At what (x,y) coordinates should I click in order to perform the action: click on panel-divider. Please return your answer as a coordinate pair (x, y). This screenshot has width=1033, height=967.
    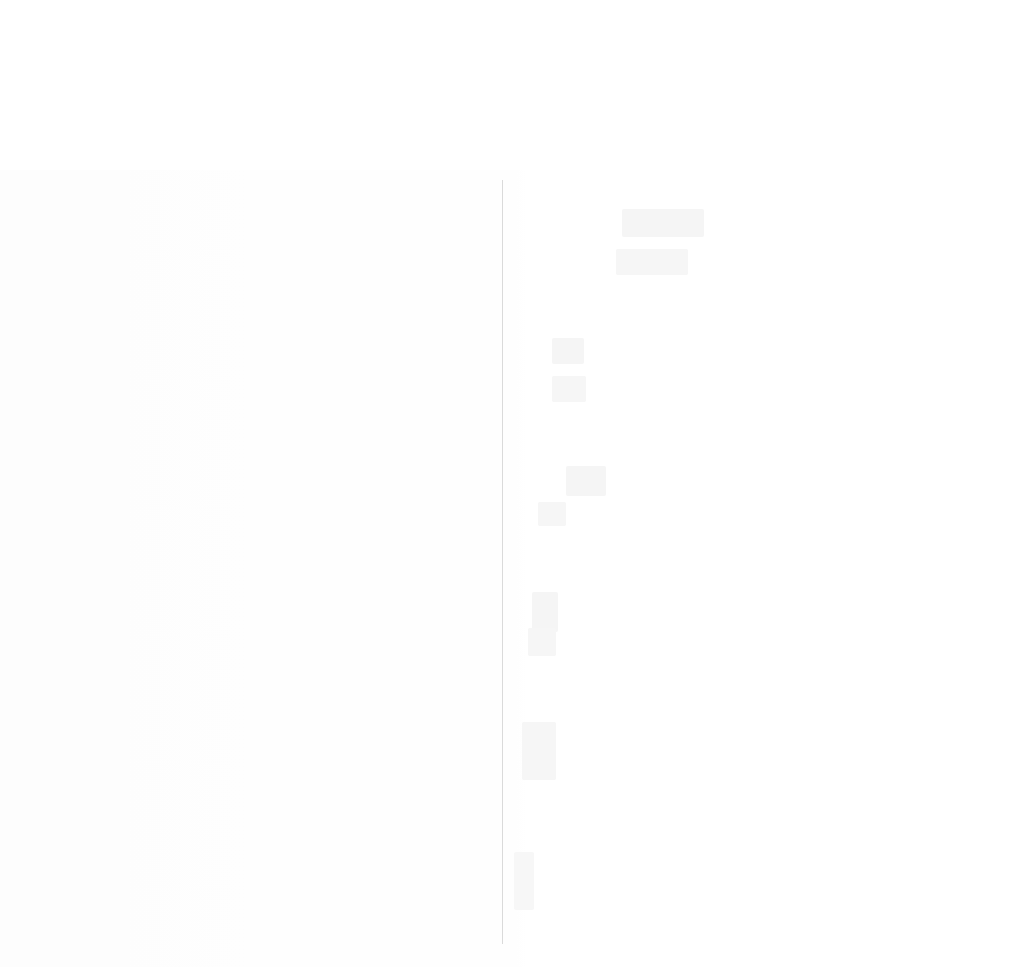
    Looking at the image, I should click on (502, 562).